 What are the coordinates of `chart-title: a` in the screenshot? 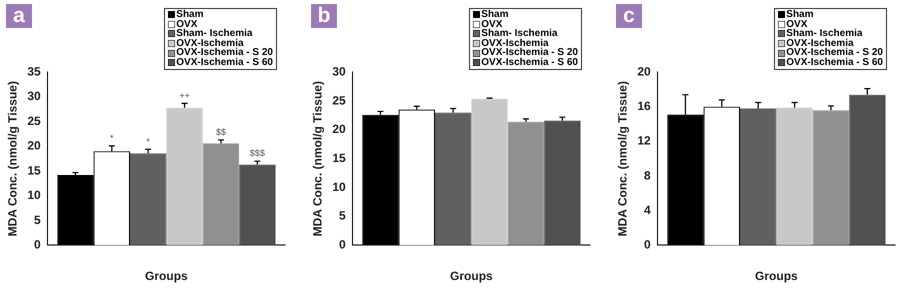 It's located at (19, 16).